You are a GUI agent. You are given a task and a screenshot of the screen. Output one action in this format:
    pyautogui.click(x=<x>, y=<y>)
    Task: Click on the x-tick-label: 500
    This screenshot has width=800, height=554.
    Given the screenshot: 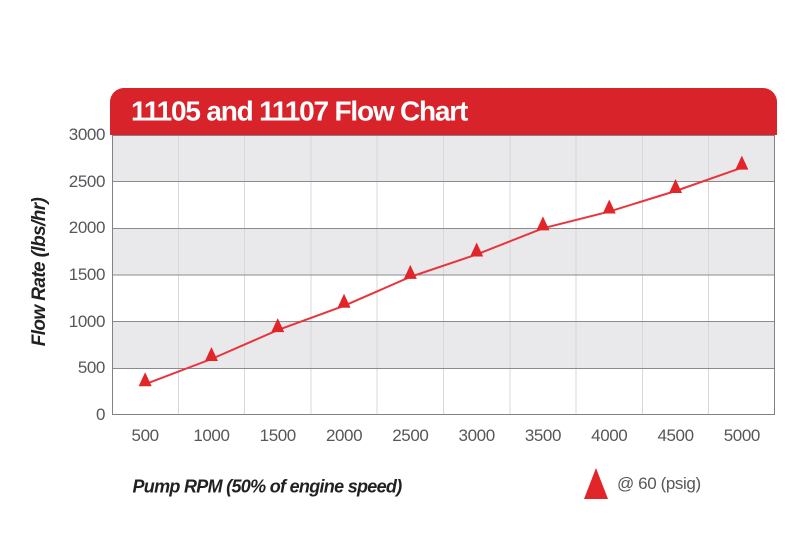 What is the action you would take?
    pyautogui.click(x=145, y=435)
    